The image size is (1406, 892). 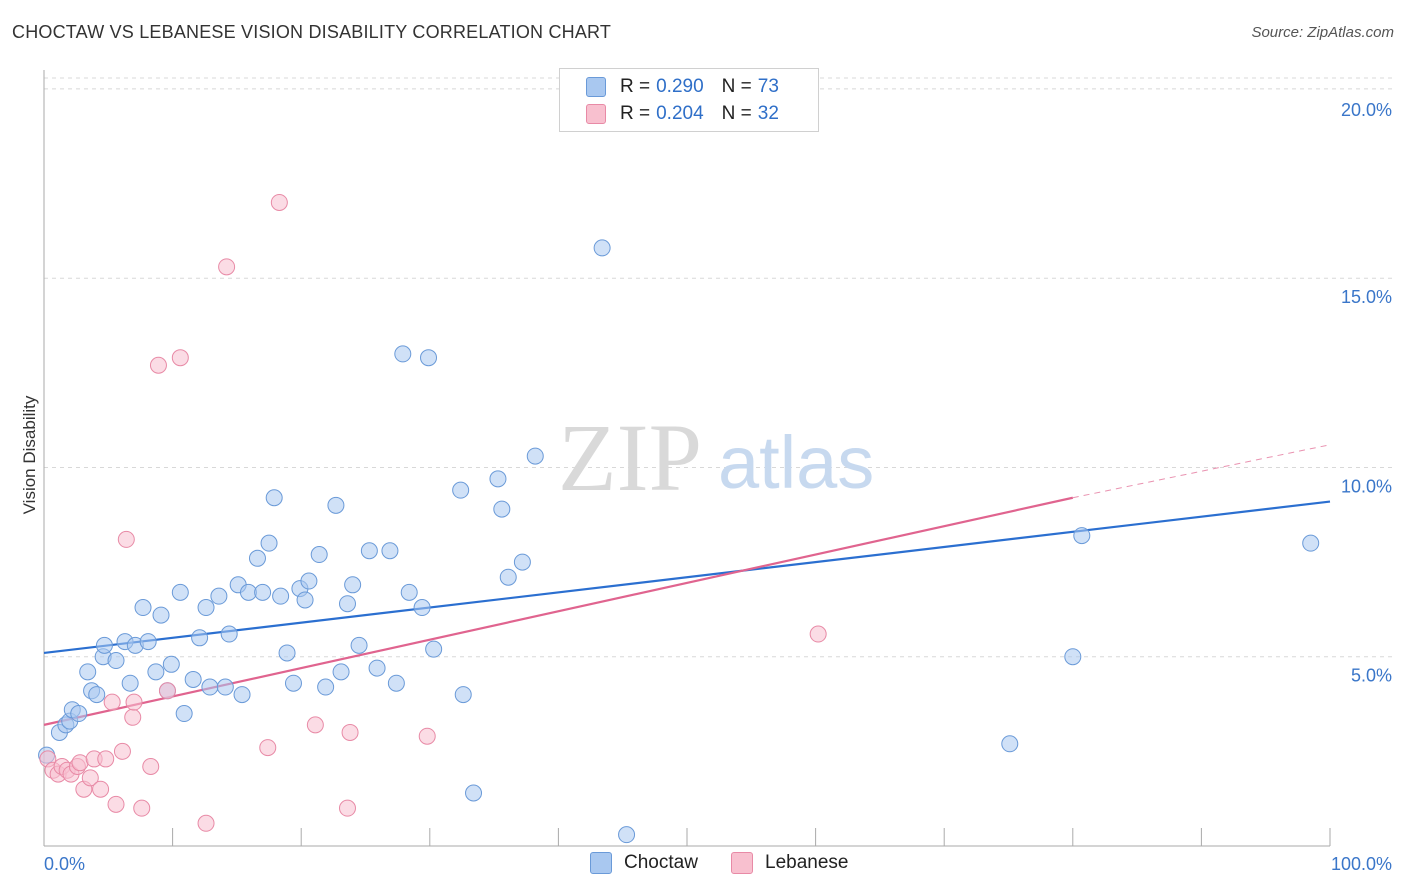 What do you see at coordinates (768, 113) in the screenshot?
I see `legend-n-value: 32` at bounding box center [768, 113].